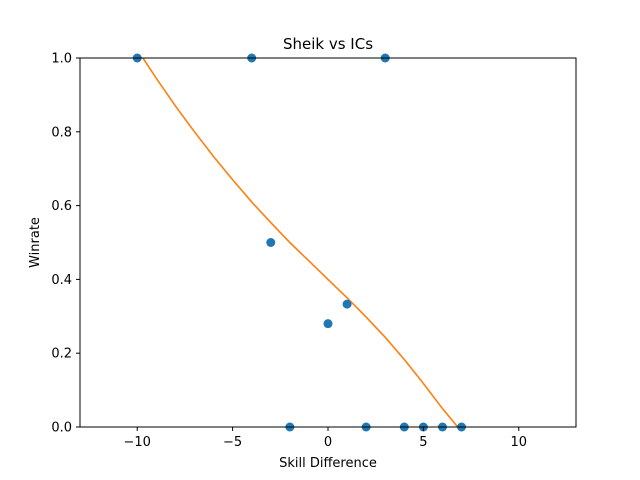  Describe the element at coordinates (61, 354) in the screenshot. I see `y-tick-label: 0.2` at that location.